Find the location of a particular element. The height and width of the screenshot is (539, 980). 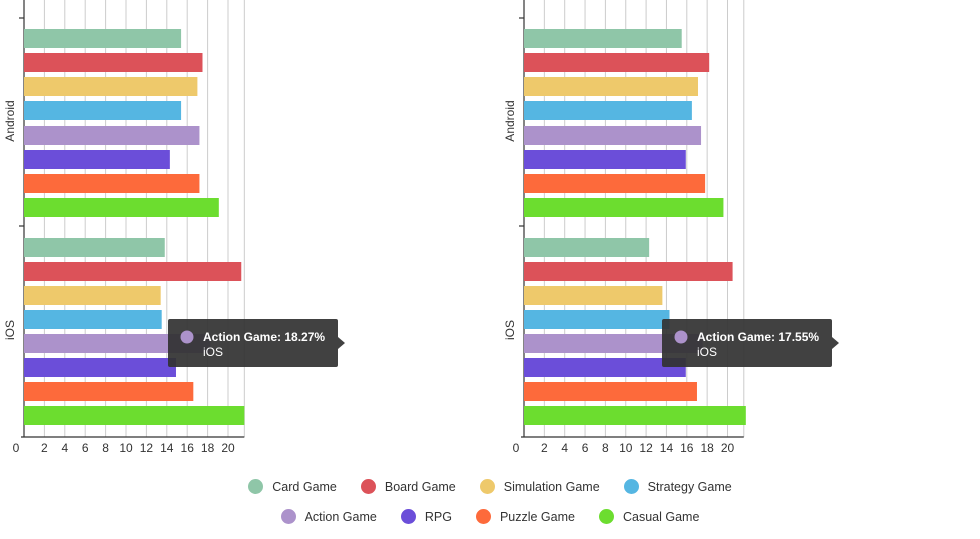

legend-item-puzzle-game: Puzzle Game is located at coordinates (525, 516).